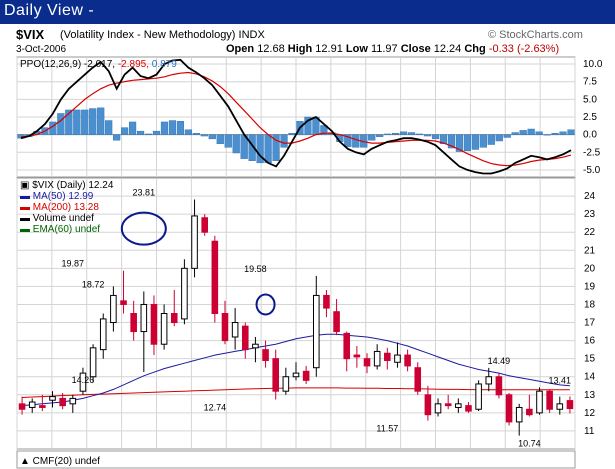 Image resolution: width=615 pixels, height=469 pixels. I want to click on exchange-label: INDX, so click(251, 35).